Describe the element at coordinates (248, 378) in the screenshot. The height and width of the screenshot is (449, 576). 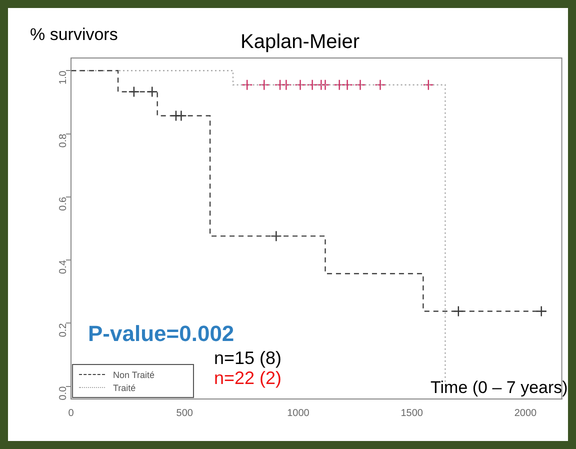
I see `annotation: n=22 (2)` at that location.